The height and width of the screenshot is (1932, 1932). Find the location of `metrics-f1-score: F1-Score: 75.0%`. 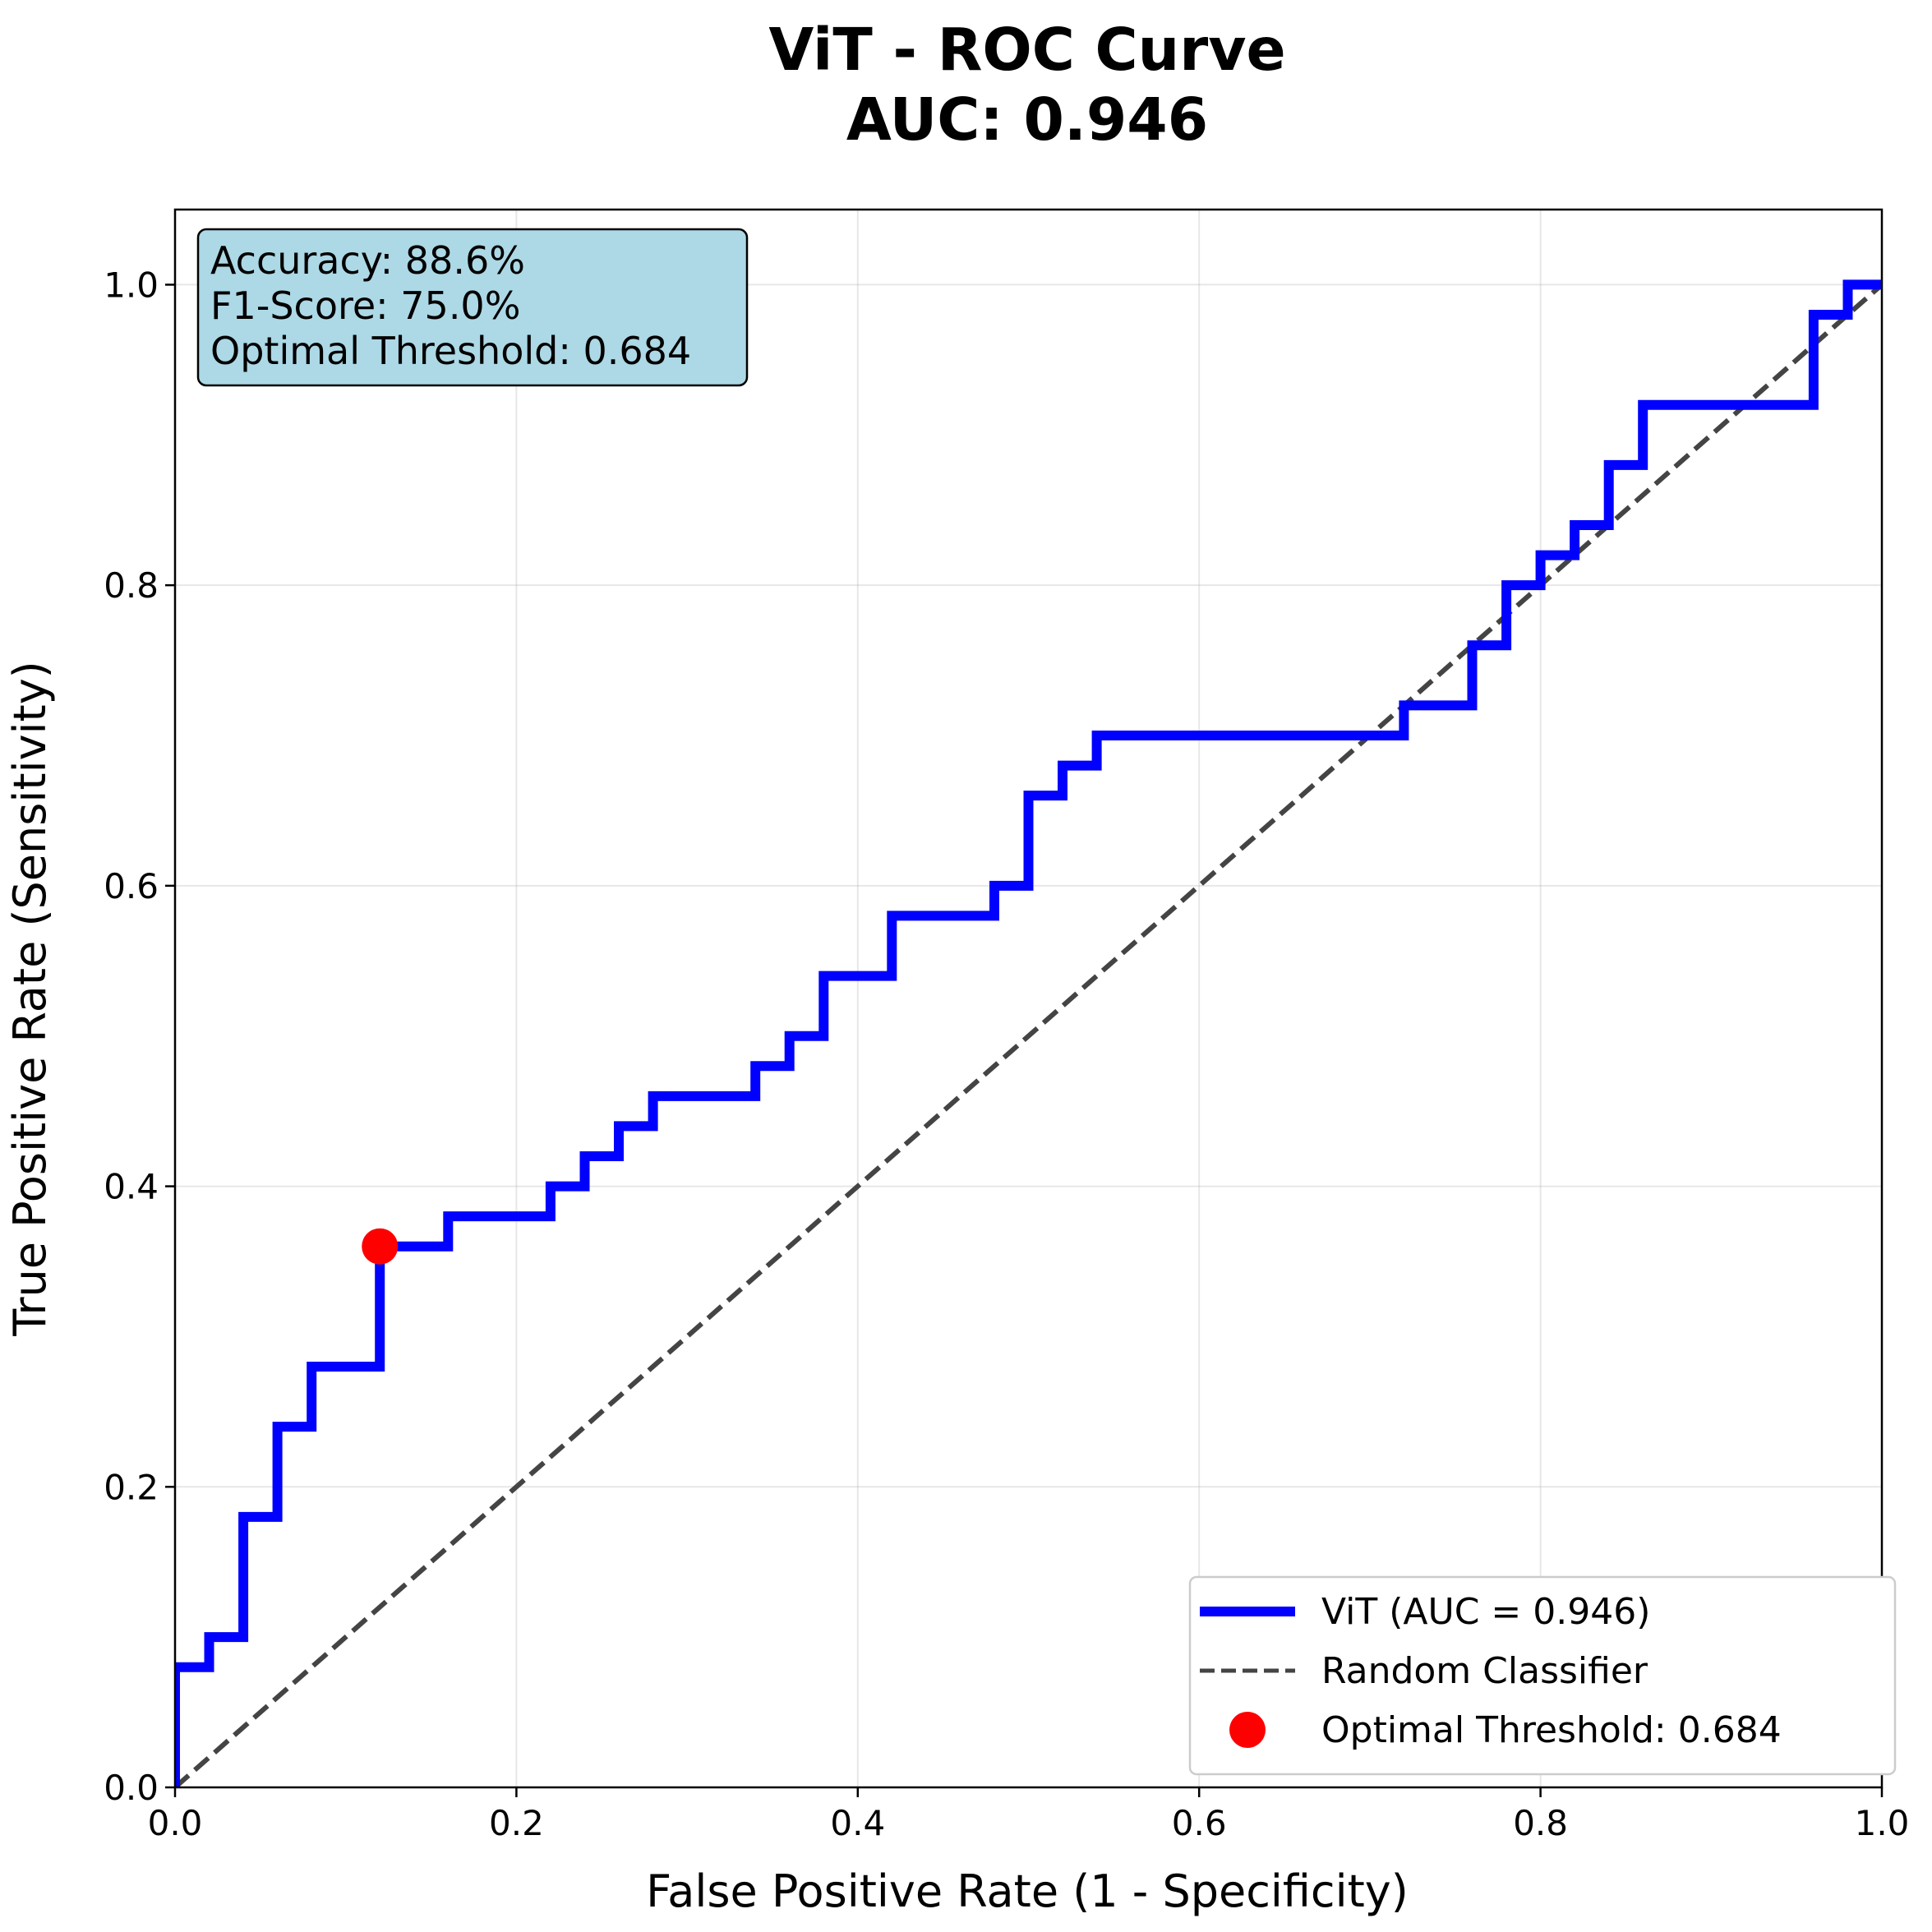

metrics-f1-score: F1-Score: 75.0% is located at coordinates (365, 306).